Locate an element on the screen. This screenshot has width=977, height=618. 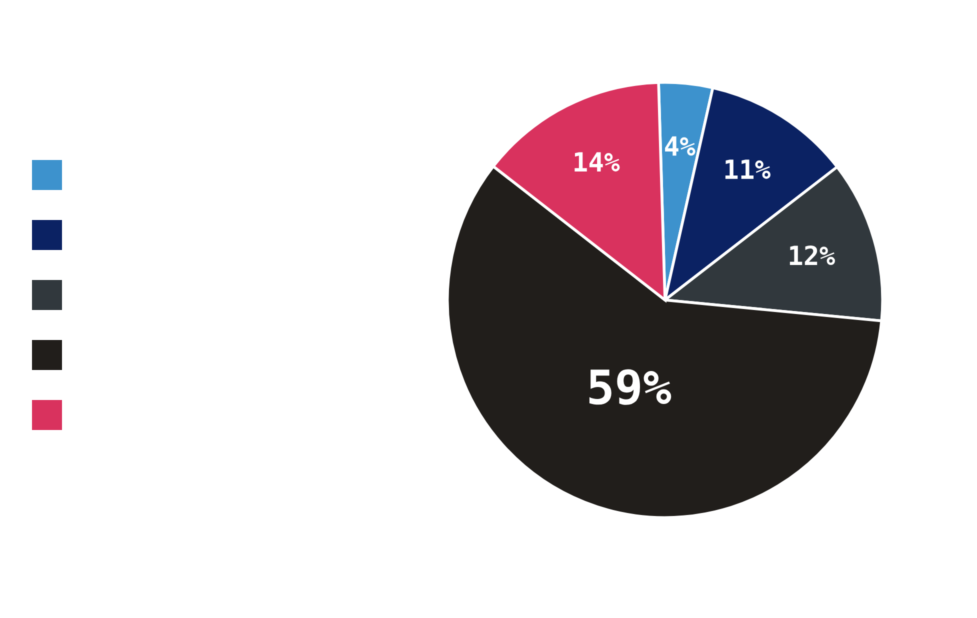
data-label: 11% is located at coordinates (747, 169).